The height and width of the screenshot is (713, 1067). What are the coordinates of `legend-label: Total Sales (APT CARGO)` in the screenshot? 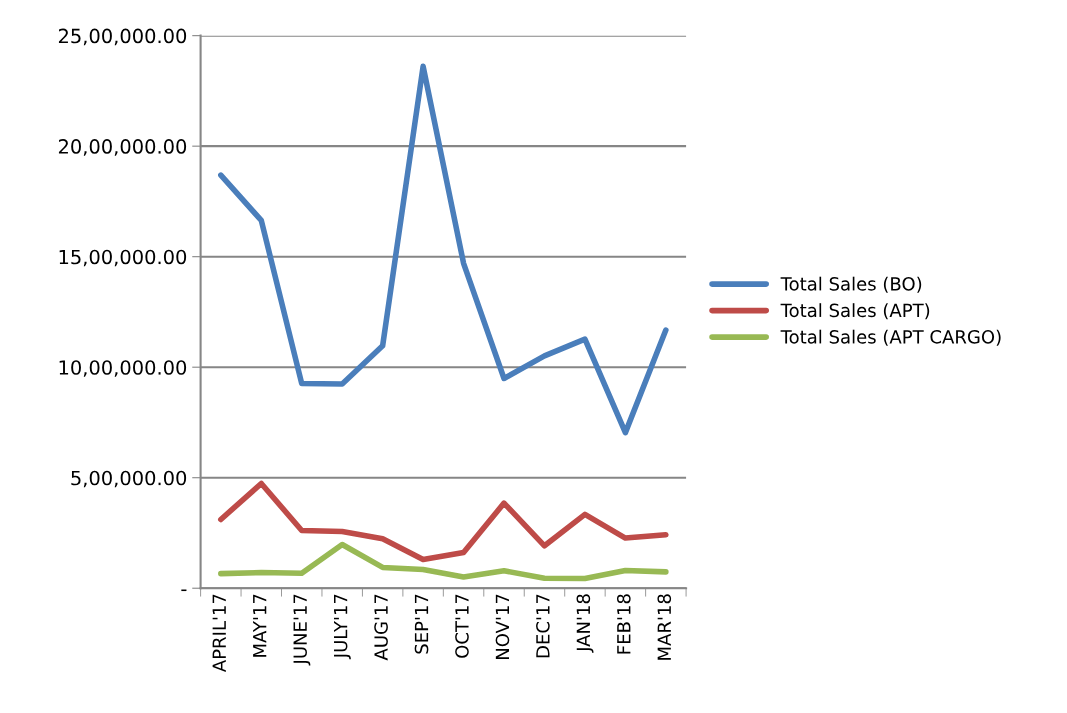 It's located at (890, 337).